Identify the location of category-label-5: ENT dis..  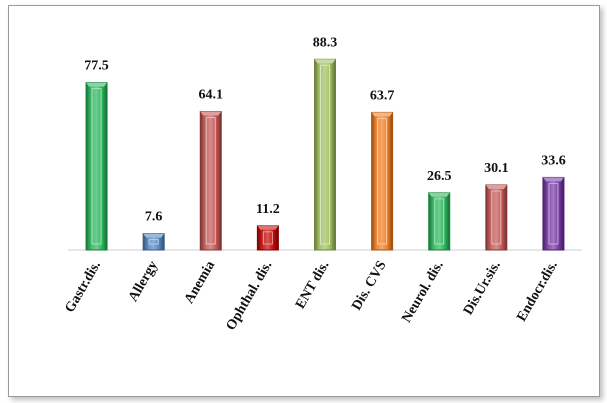
(312, 285).